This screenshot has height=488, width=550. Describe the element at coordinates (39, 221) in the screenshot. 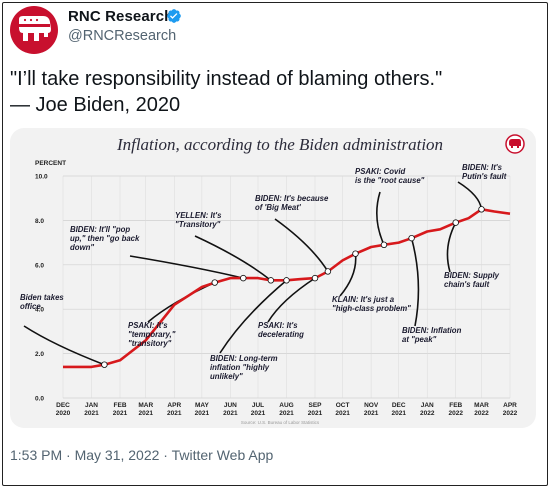

I see `y-tick-label: 8.0` at that location.